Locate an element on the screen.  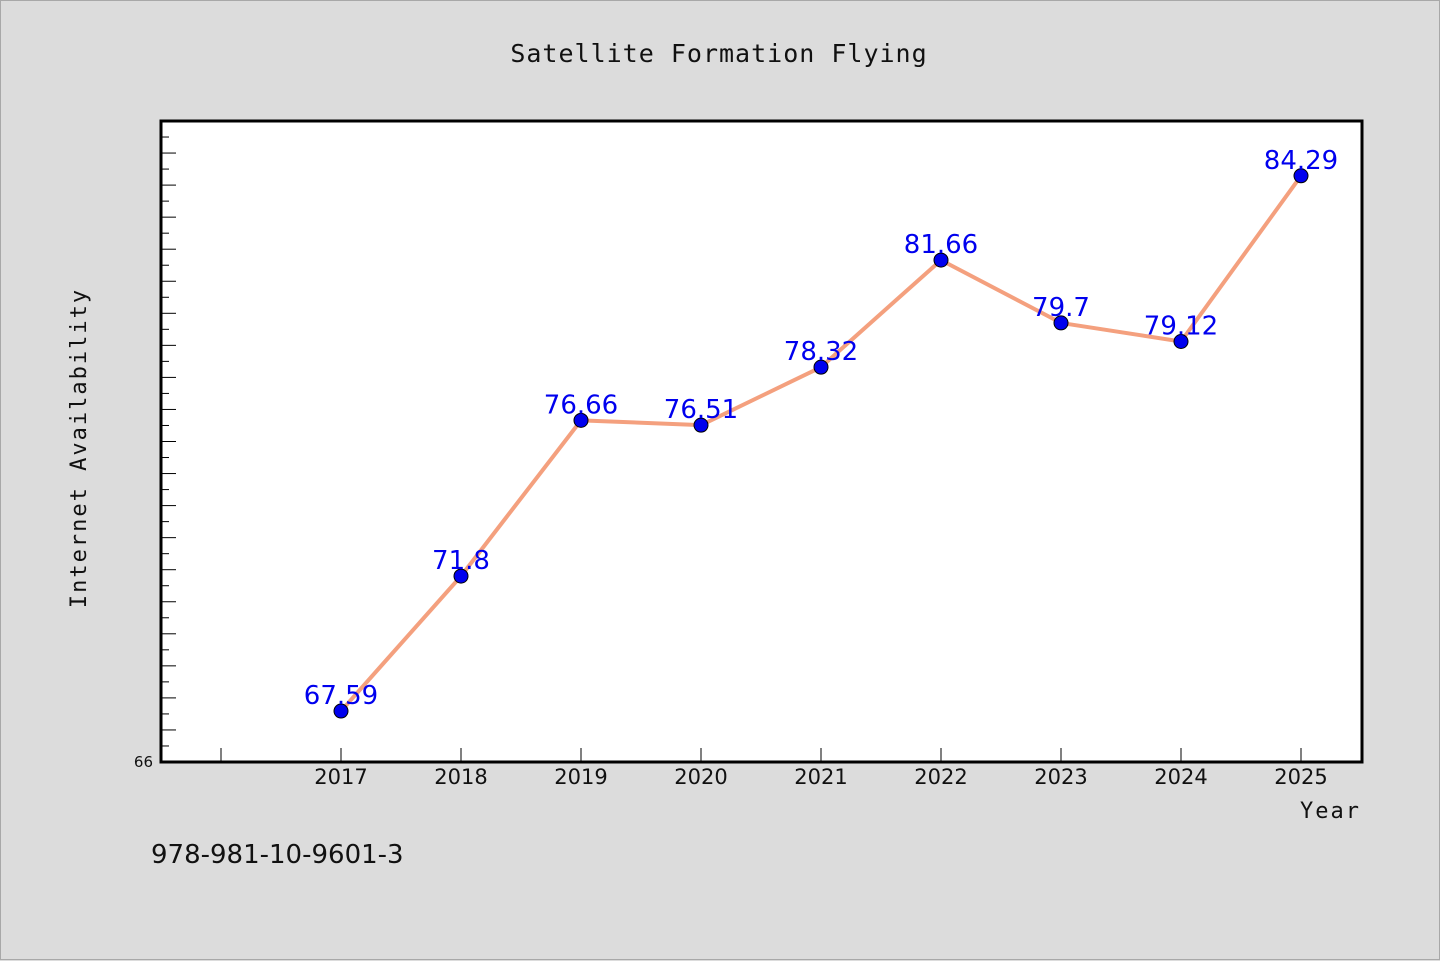
isbn-text: 978-981-10-9601-3 is located at coordinates (277, 855).